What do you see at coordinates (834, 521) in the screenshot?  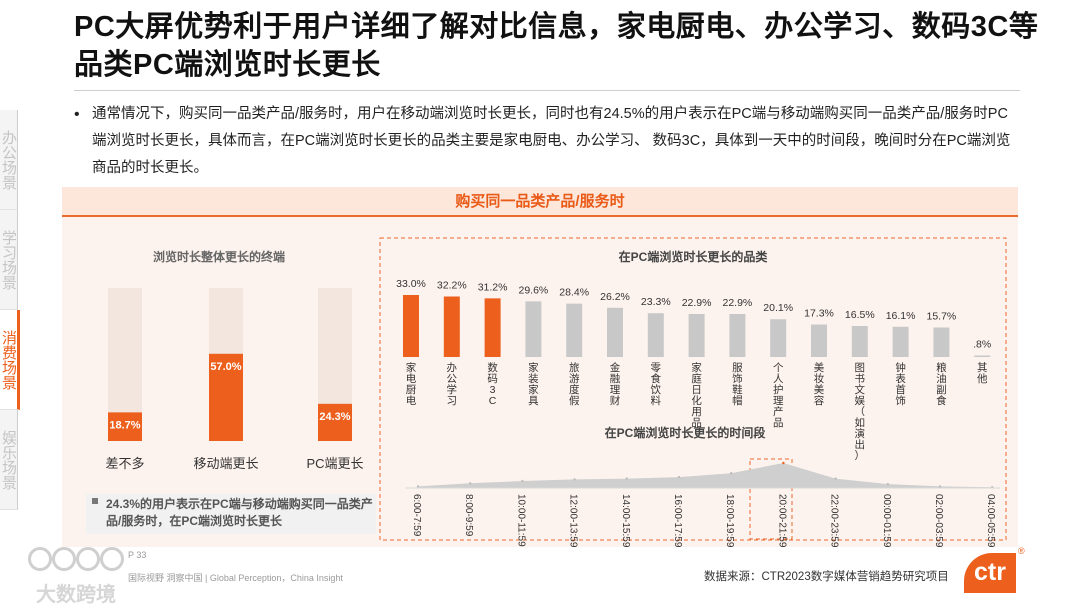 I see `timeslot-label: 22:00-23:59` at bounding box center [834, 521].